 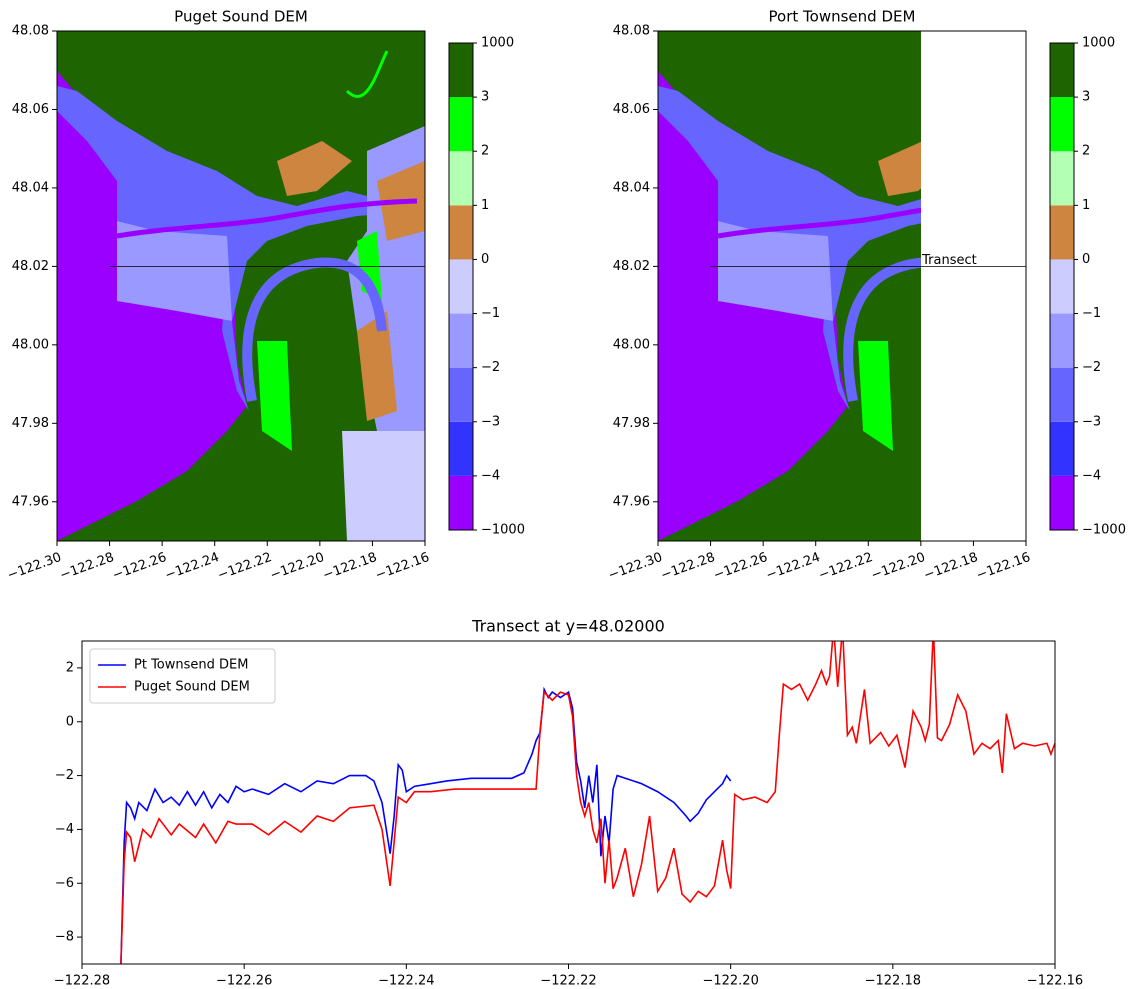 What do you see at coordinates (70, 667) in the screenshot?
I see `y-tick-label: 2` at bounding box center [70, 667].